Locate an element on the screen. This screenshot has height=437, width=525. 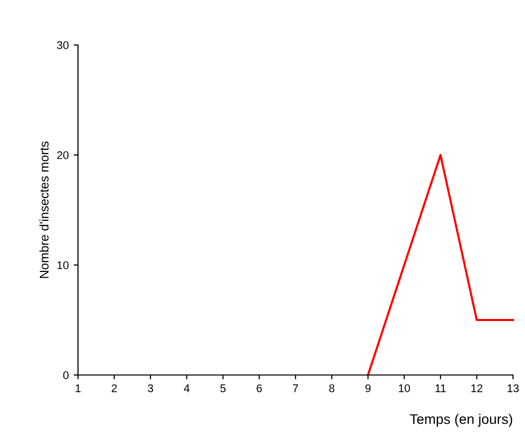
y-tick-label: 10 is located at coordinates (63, 265).